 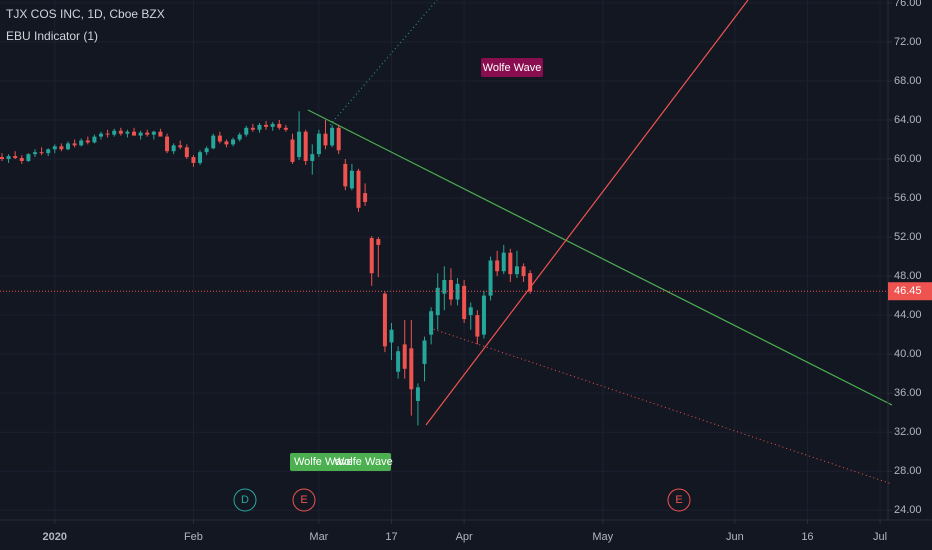 I want to click on y-tick-label: 36.00, so click(x=908, y=393).